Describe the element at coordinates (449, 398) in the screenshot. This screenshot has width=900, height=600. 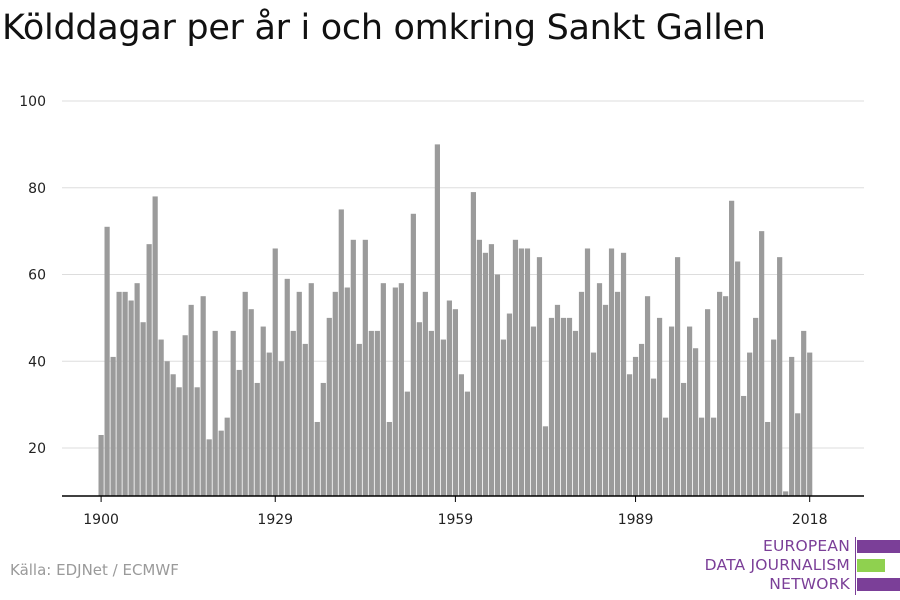
I see `bar-1958` at that location.